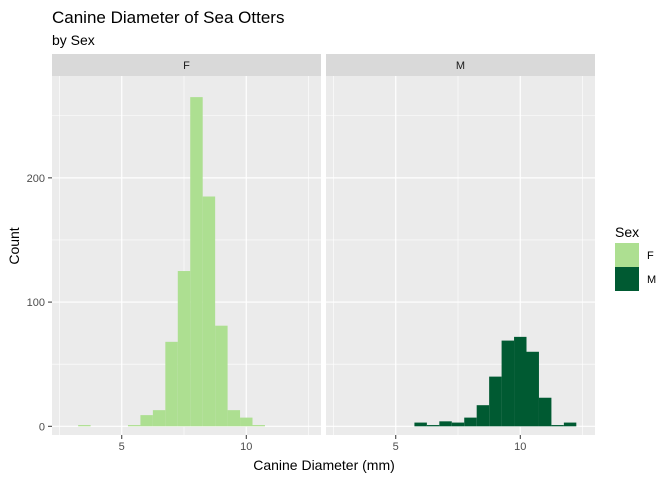 Image resolution: width=672 pixels, height=480 pixels. I want to click on legend: FM, so click(635, 267).